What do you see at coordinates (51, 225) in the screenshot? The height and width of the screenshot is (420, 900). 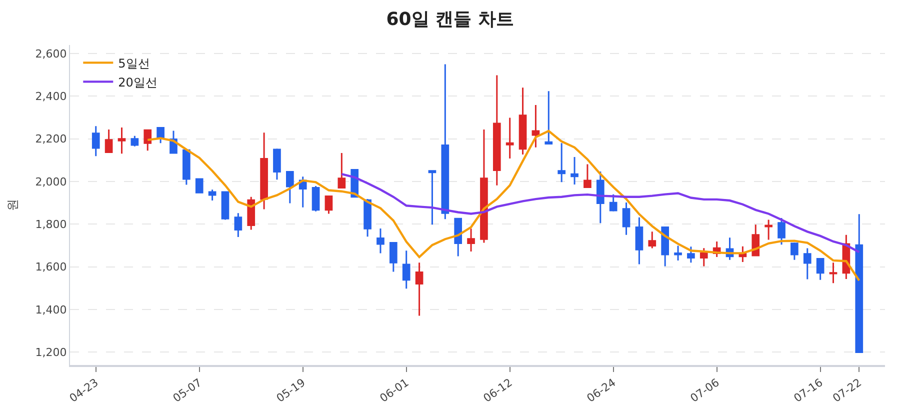 I see `y-tick-label: 1,800` at bounding box center [51, 225].